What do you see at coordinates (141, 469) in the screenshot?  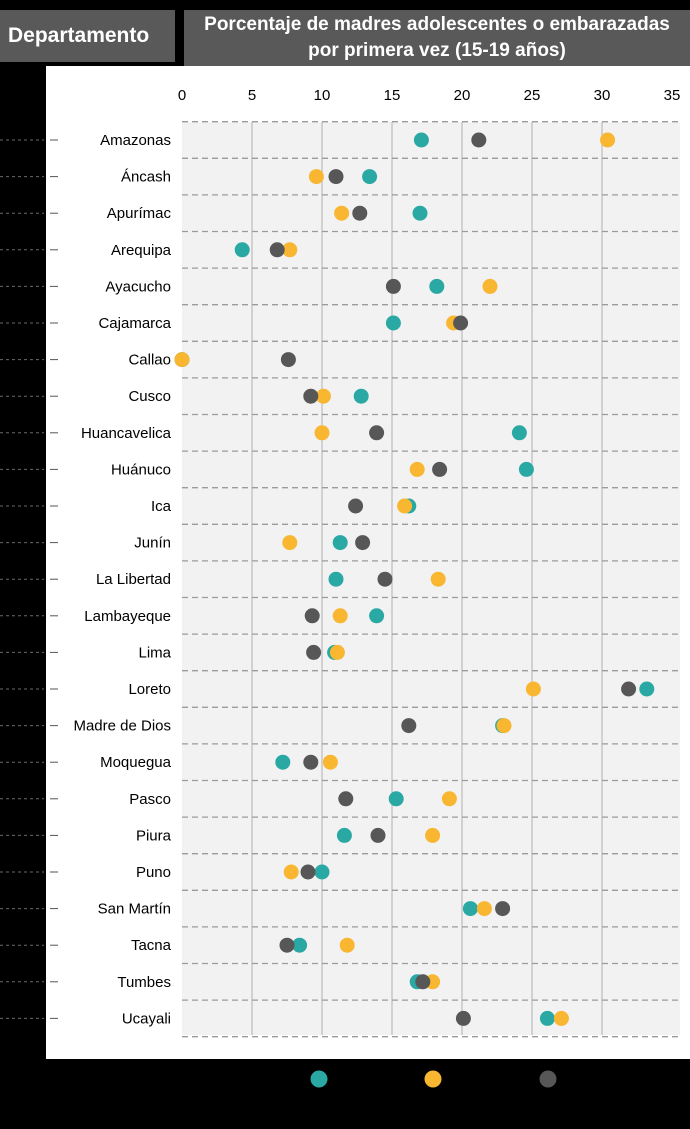 I see `category-label: Huánuco` at bounding box center [141, 469].